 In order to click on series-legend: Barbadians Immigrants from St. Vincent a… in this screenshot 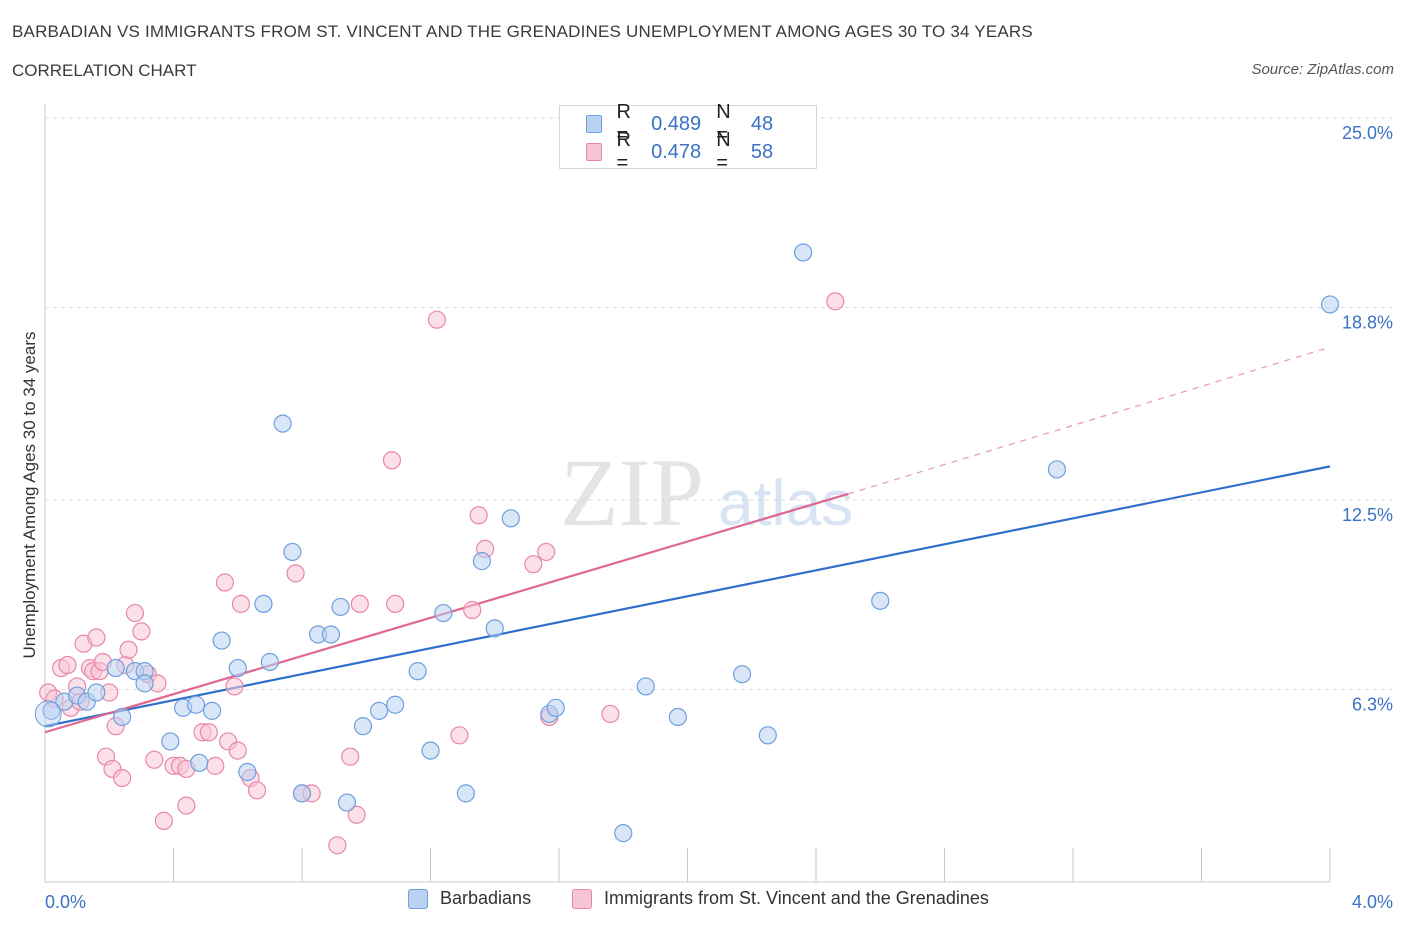, I will do `click(703, 902)`.